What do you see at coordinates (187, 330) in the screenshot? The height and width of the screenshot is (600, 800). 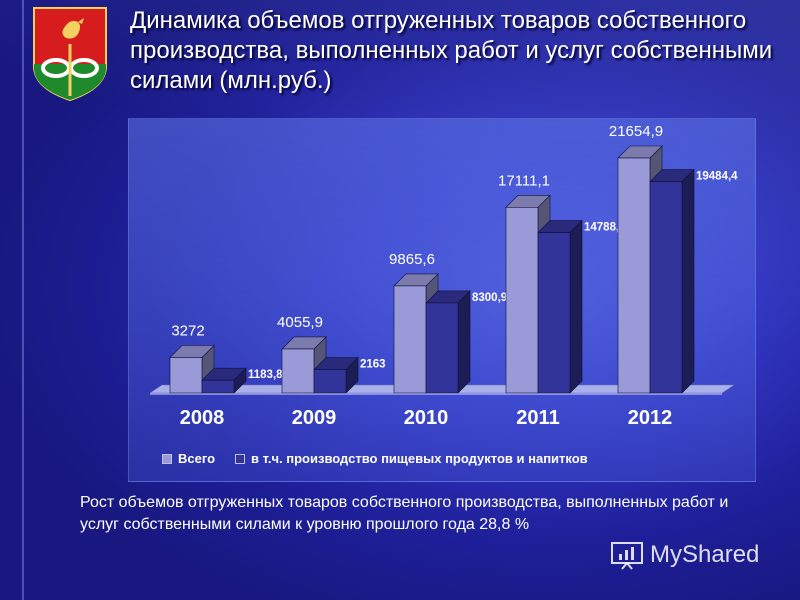 I see `data-label-total-2008: 3272` at bounding box center [187, 330].